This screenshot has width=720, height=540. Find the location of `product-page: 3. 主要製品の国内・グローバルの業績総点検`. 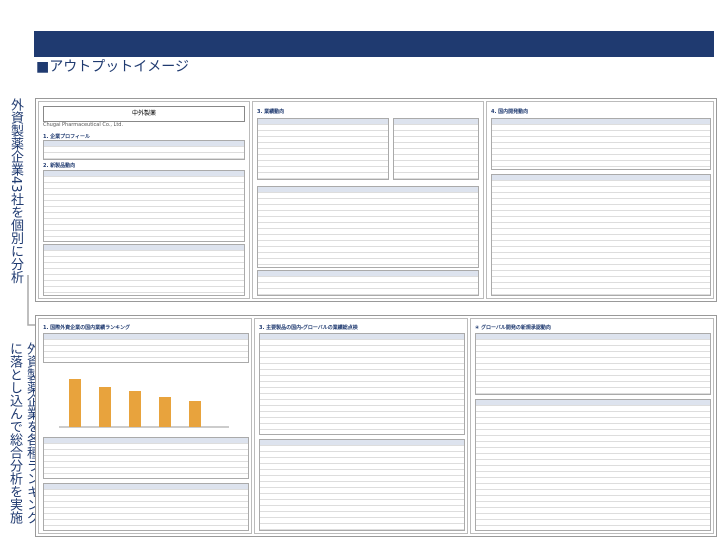

product-page: 3. 主要製品の国内・グローバルの業績総点検 is located at coordinates (361, 426).